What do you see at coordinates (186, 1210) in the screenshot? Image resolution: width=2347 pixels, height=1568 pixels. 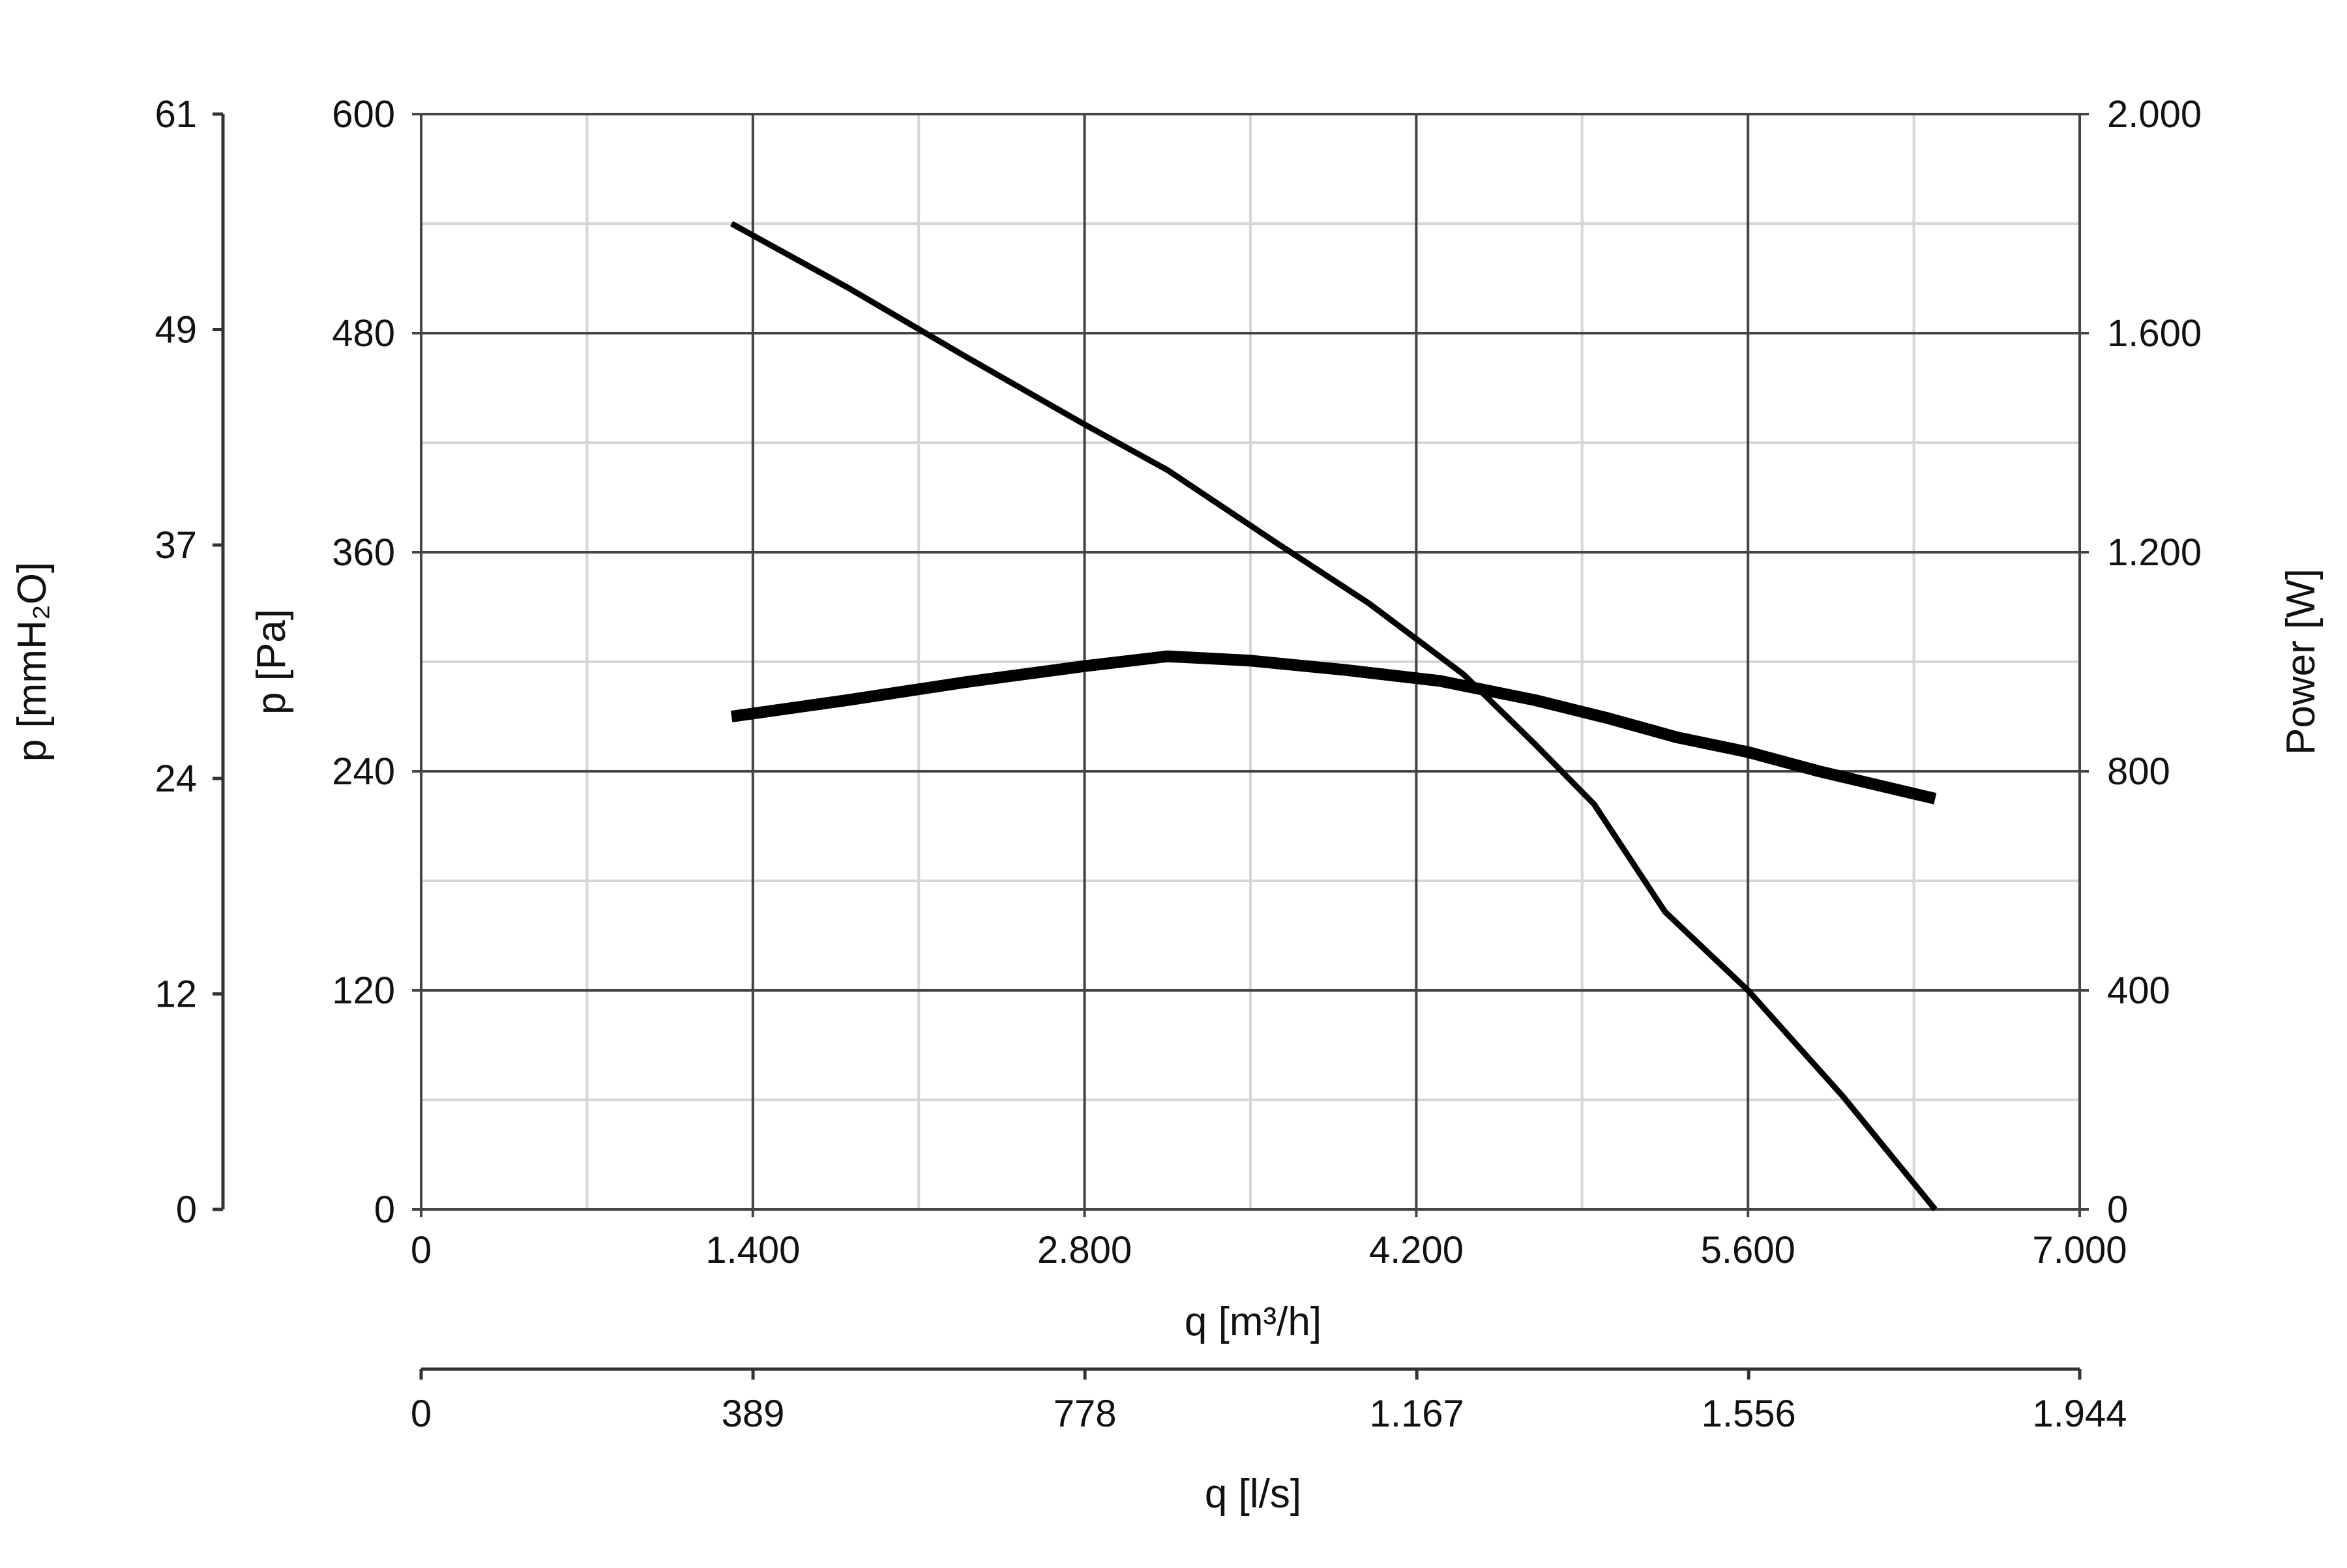 I see `y-outer-tick-label: 0` at bounding box center [186, 1210].